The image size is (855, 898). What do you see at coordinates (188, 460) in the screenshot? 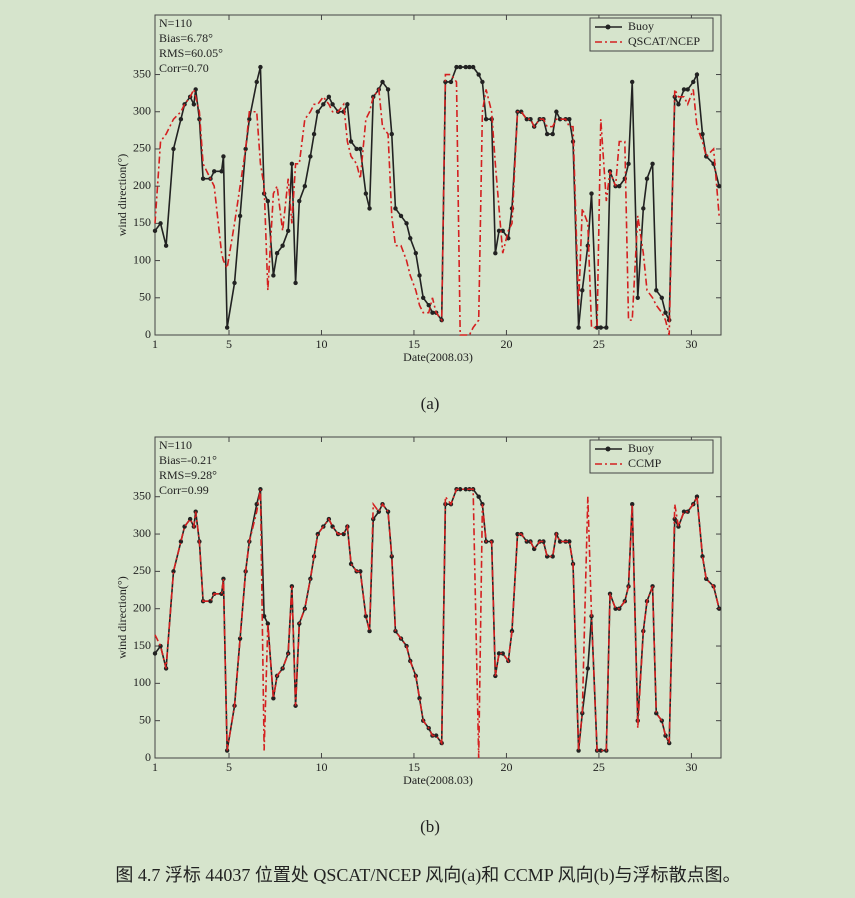
I see `stat-annotation: Bias=-0.21°` at bounding box center [188, 460].